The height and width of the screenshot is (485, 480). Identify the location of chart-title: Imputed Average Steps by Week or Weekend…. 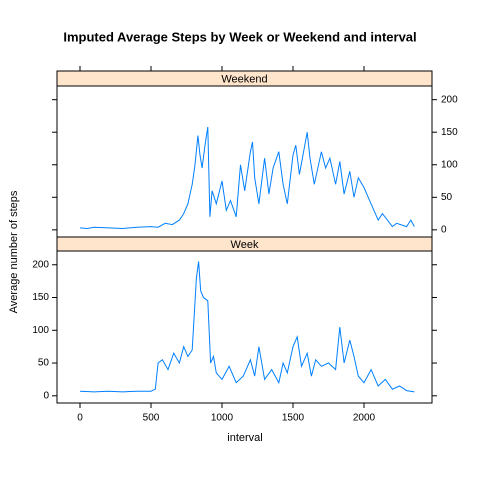
(239, 36).